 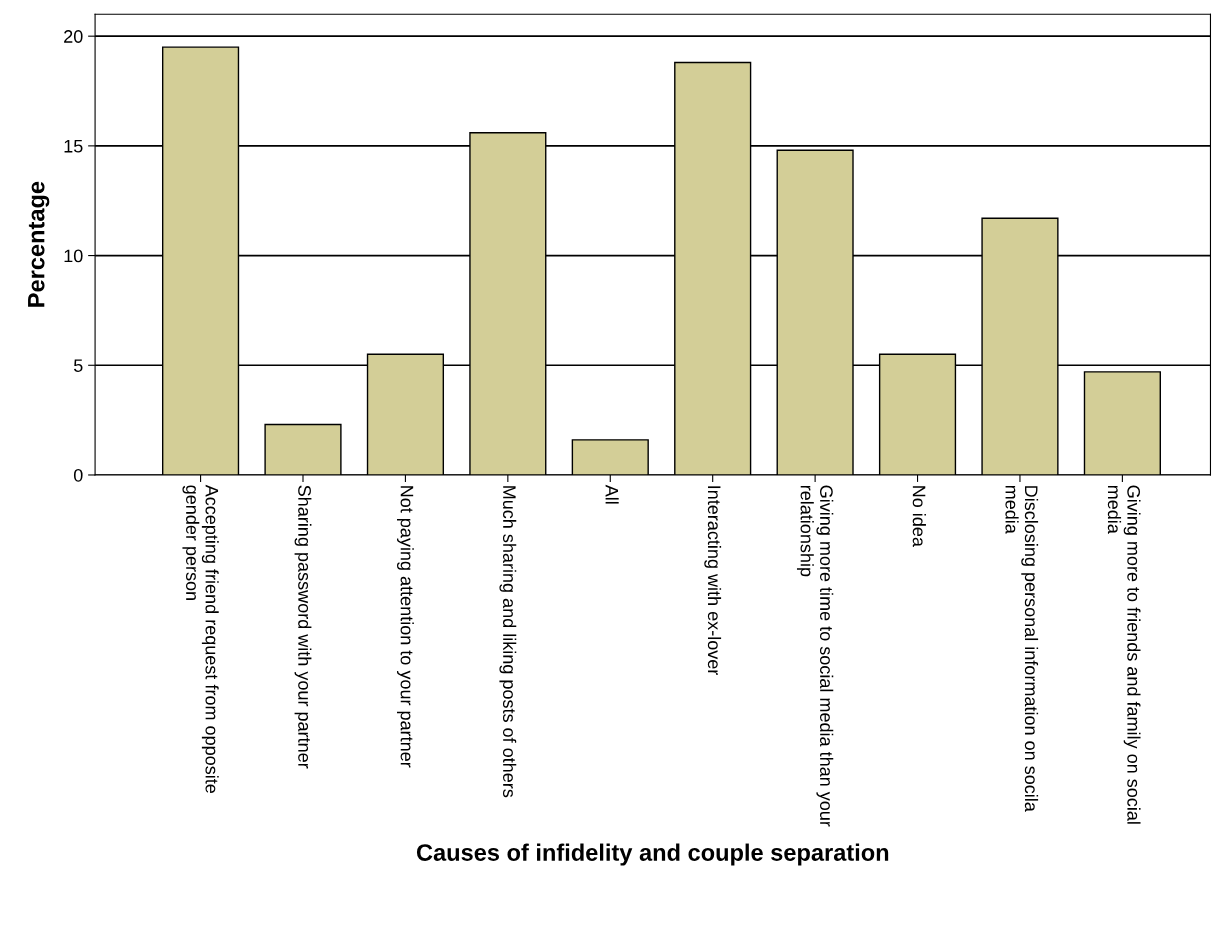 What do you see at coordinates (405, 627) in the screenshot?
I see `x-tick-label: Not paying attention to your partner` at bounding box center [405, 627].